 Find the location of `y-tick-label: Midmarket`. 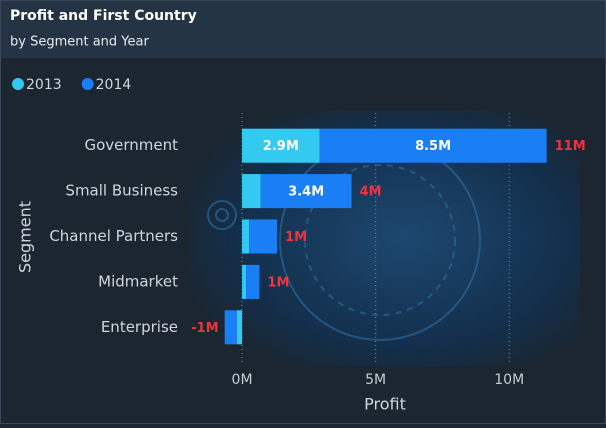

y-tick-label: Midmarket is located at coordinates (138, 281).